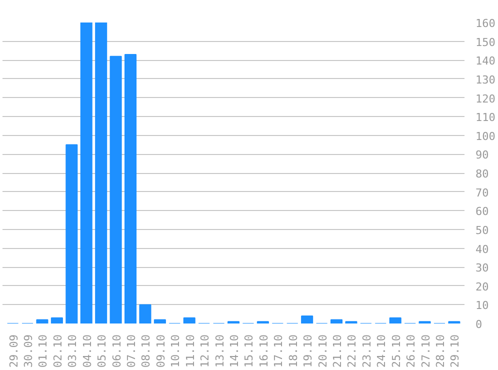  Describe the element at coordinates (352, 351) in the screenshot. I see `x-tick-label: 22.10` at that location.